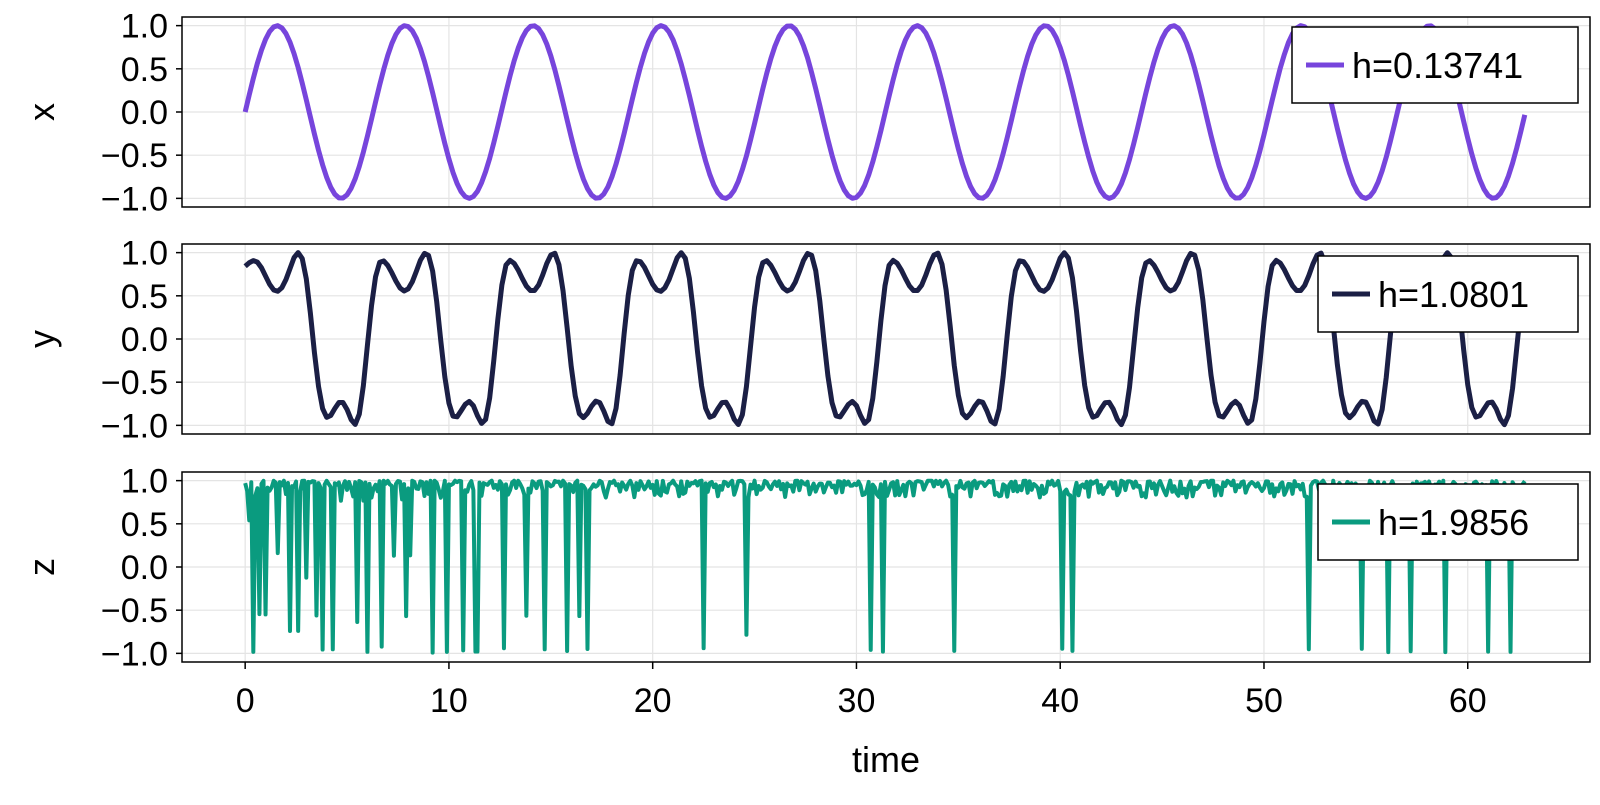  Describe the element at coordinates (1468, 701) in the screenshot. I see `xtick-label-6: 60` at that location.